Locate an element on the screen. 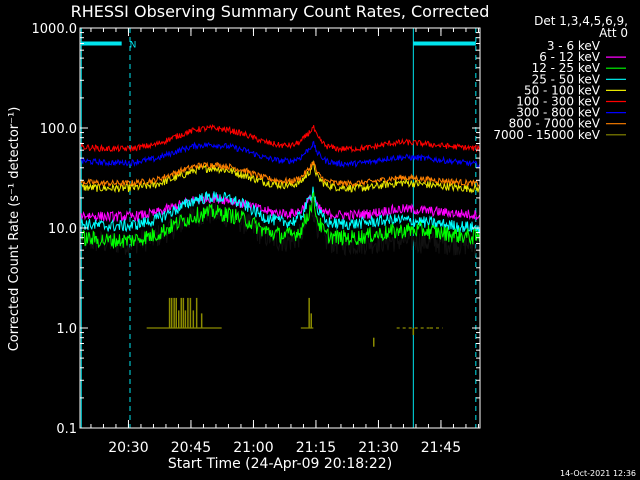 Image resolution: width=640 pixels, height=480 pixels. y-tick-label-1: 100.0 is located at coordinates (58, 129).